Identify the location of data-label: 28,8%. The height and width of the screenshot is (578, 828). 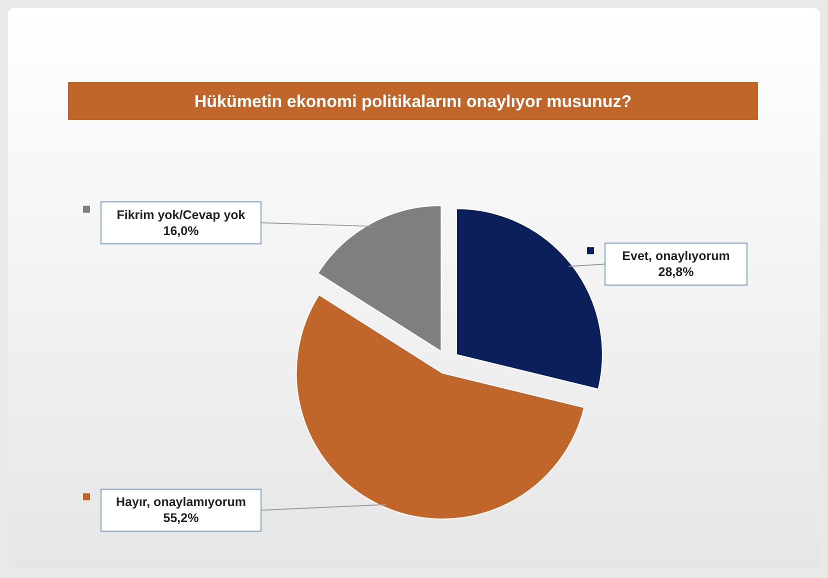
(676, 272).